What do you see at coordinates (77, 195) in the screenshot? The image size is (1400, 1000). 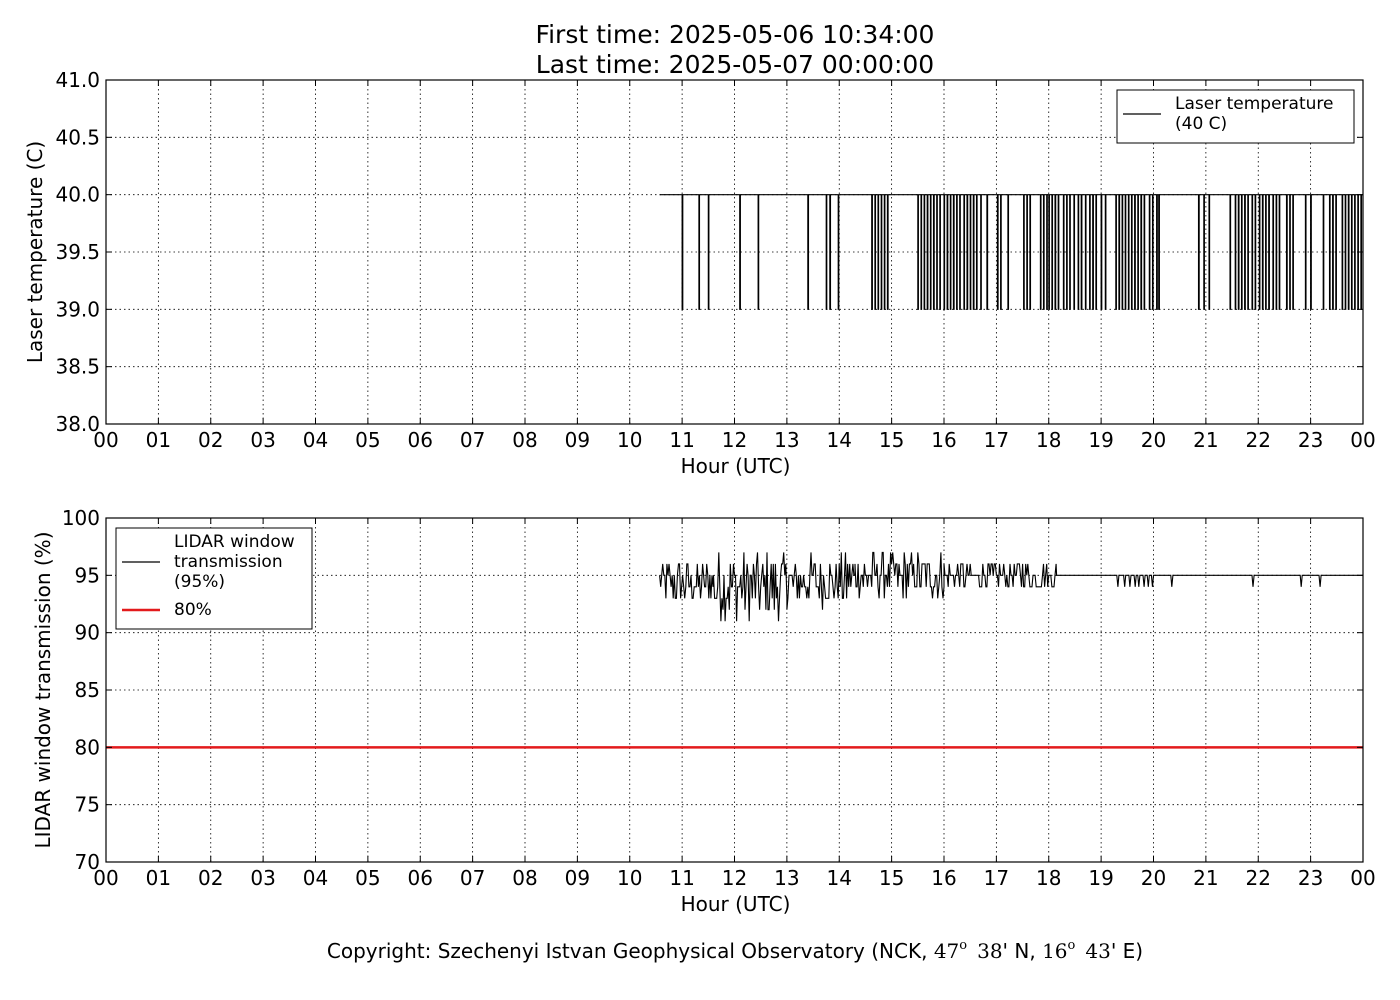 I see `y-tick-label: 40.0` at bounding box center [77, 195].